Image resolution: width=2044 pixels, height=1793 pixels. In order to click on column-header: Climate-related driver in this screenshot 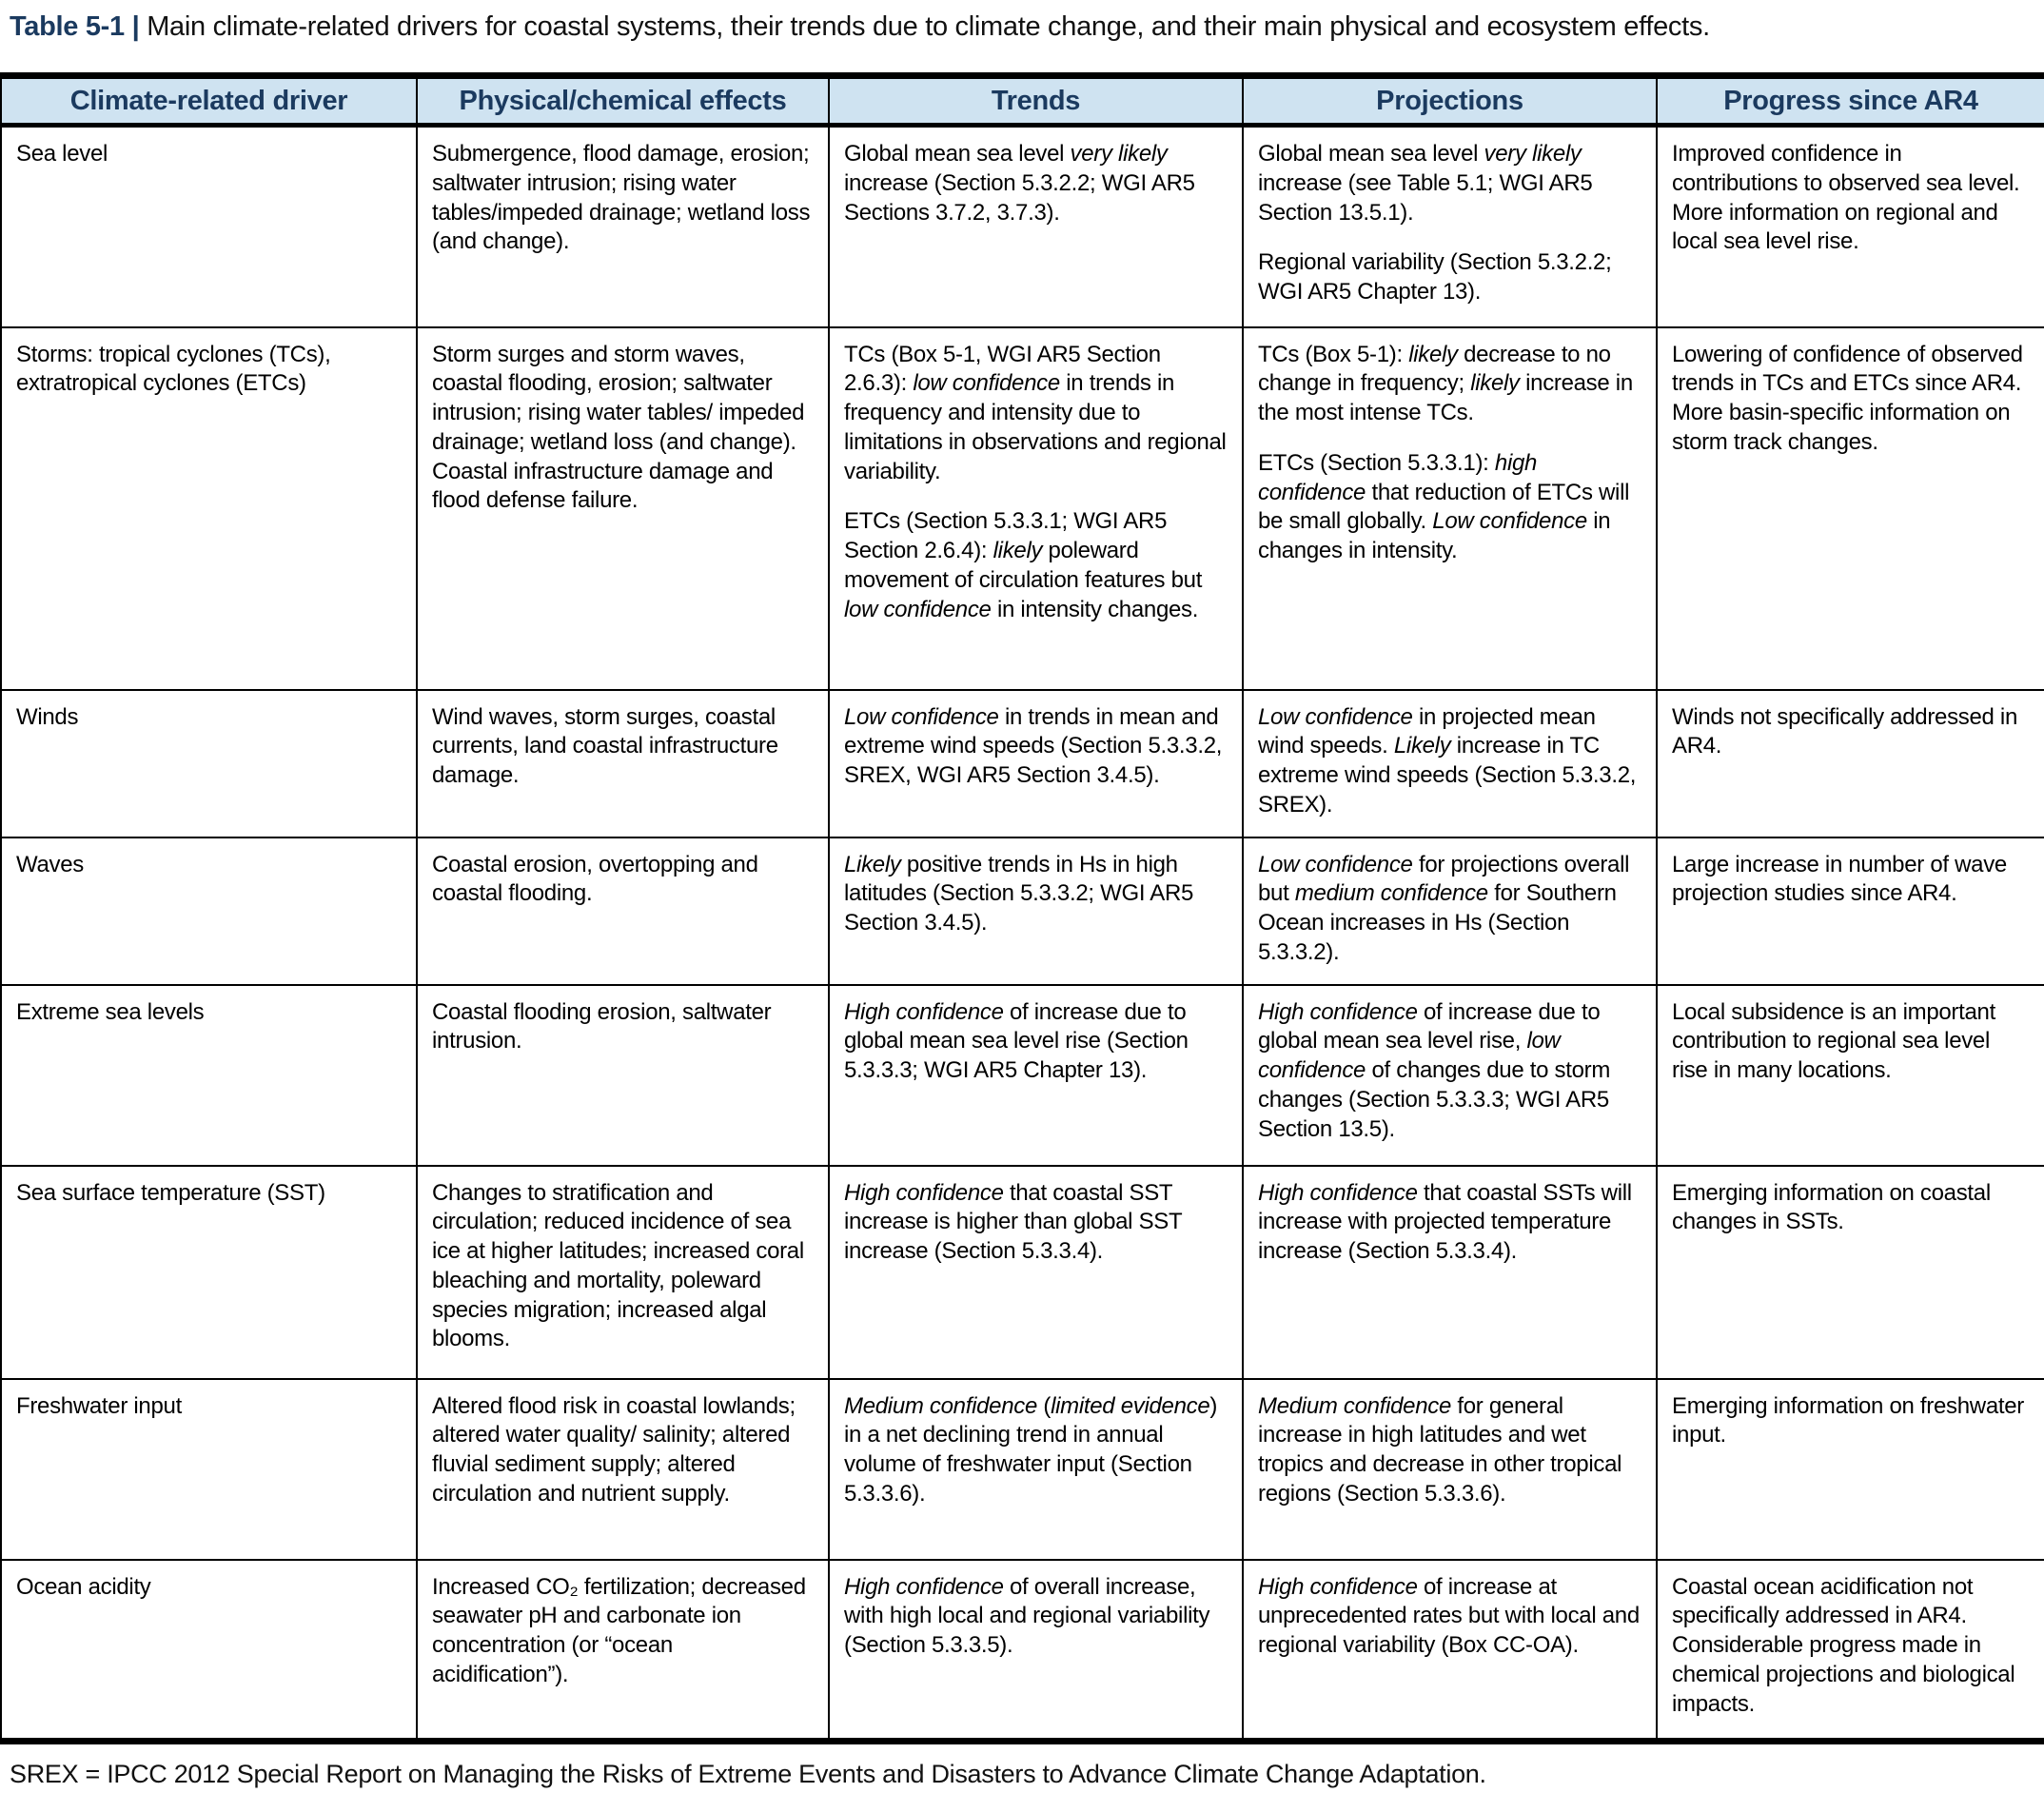, I will do `click(210, 101)`.